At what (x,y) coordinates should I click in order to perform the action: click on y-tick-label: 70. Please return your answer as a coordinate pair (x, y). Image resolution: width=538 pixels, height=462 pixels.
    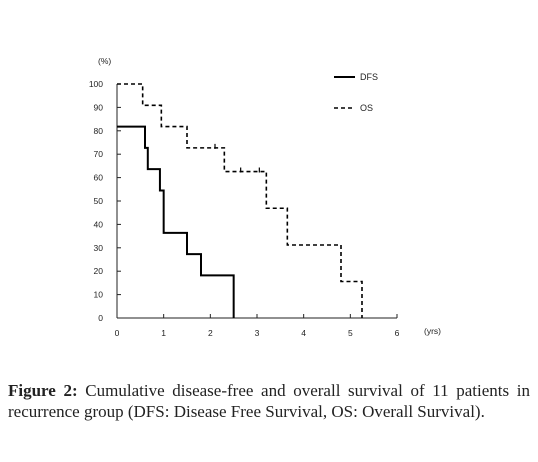
    Looking at the image, I should click on (99, 154).